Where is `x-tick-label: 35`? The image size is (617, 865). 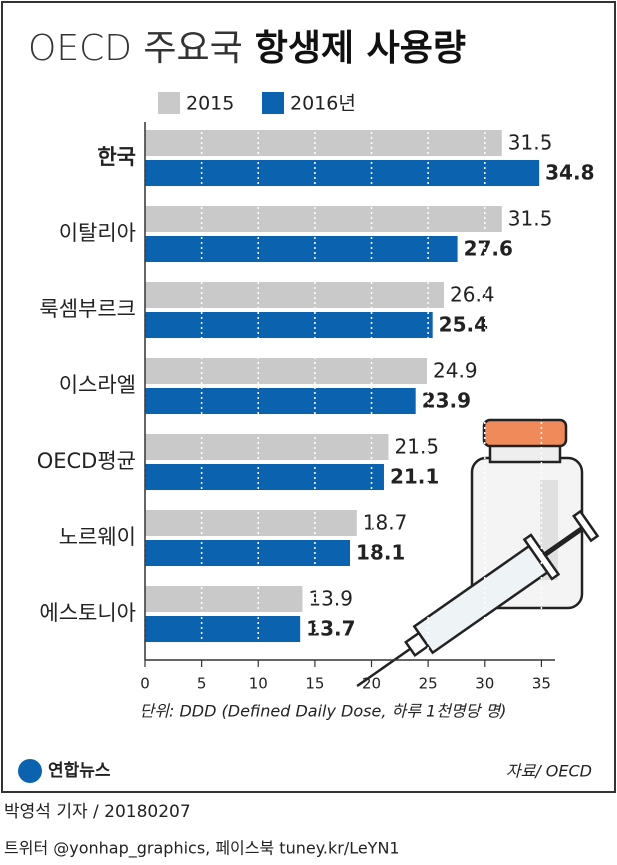
x-tick-label: 35 is located at coordinates (541, 684).